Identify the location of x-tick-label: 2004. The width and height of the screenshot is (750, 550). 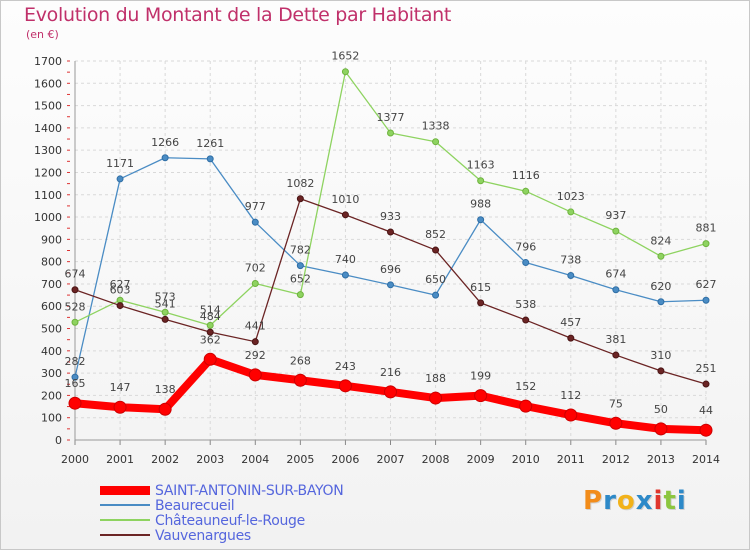
(255, 459).